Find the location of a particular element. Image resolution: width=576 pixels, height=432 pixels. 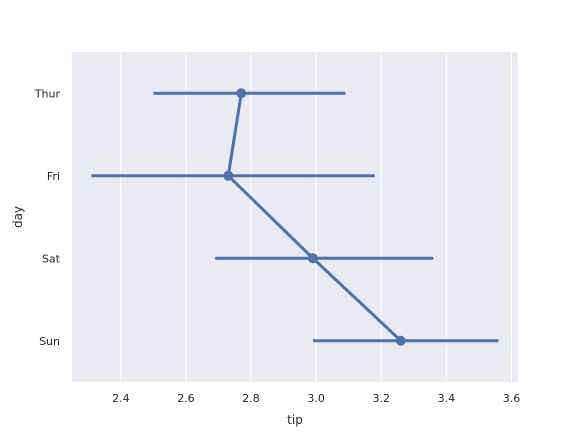

mean-point-sun is located at coordinates (400, 340).